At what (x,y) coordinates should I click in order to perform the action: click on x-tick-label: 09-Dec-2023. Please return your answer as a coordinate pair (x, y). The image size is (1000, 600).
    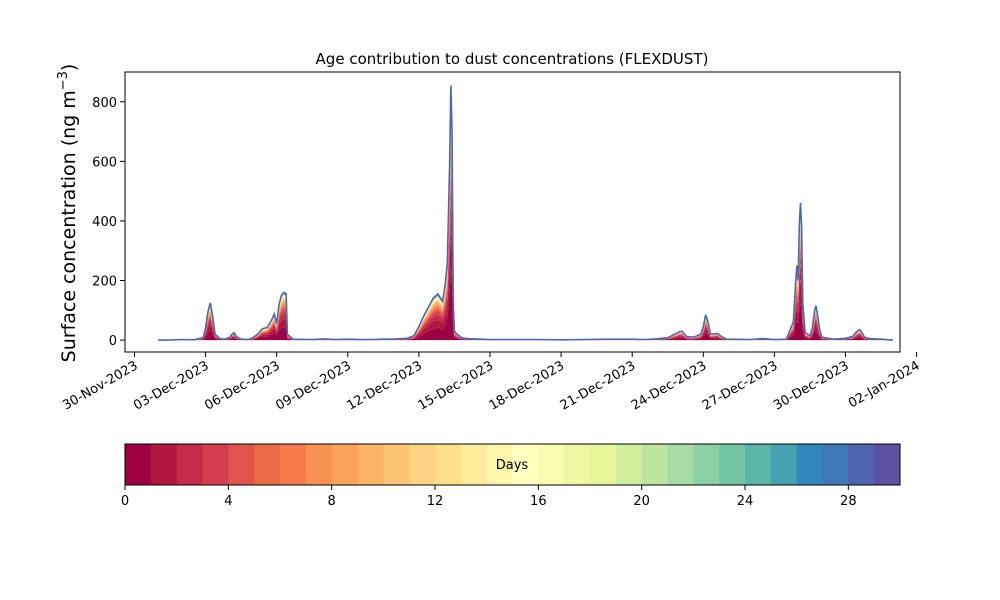
    Looking at the image, I should click on (313, 385).